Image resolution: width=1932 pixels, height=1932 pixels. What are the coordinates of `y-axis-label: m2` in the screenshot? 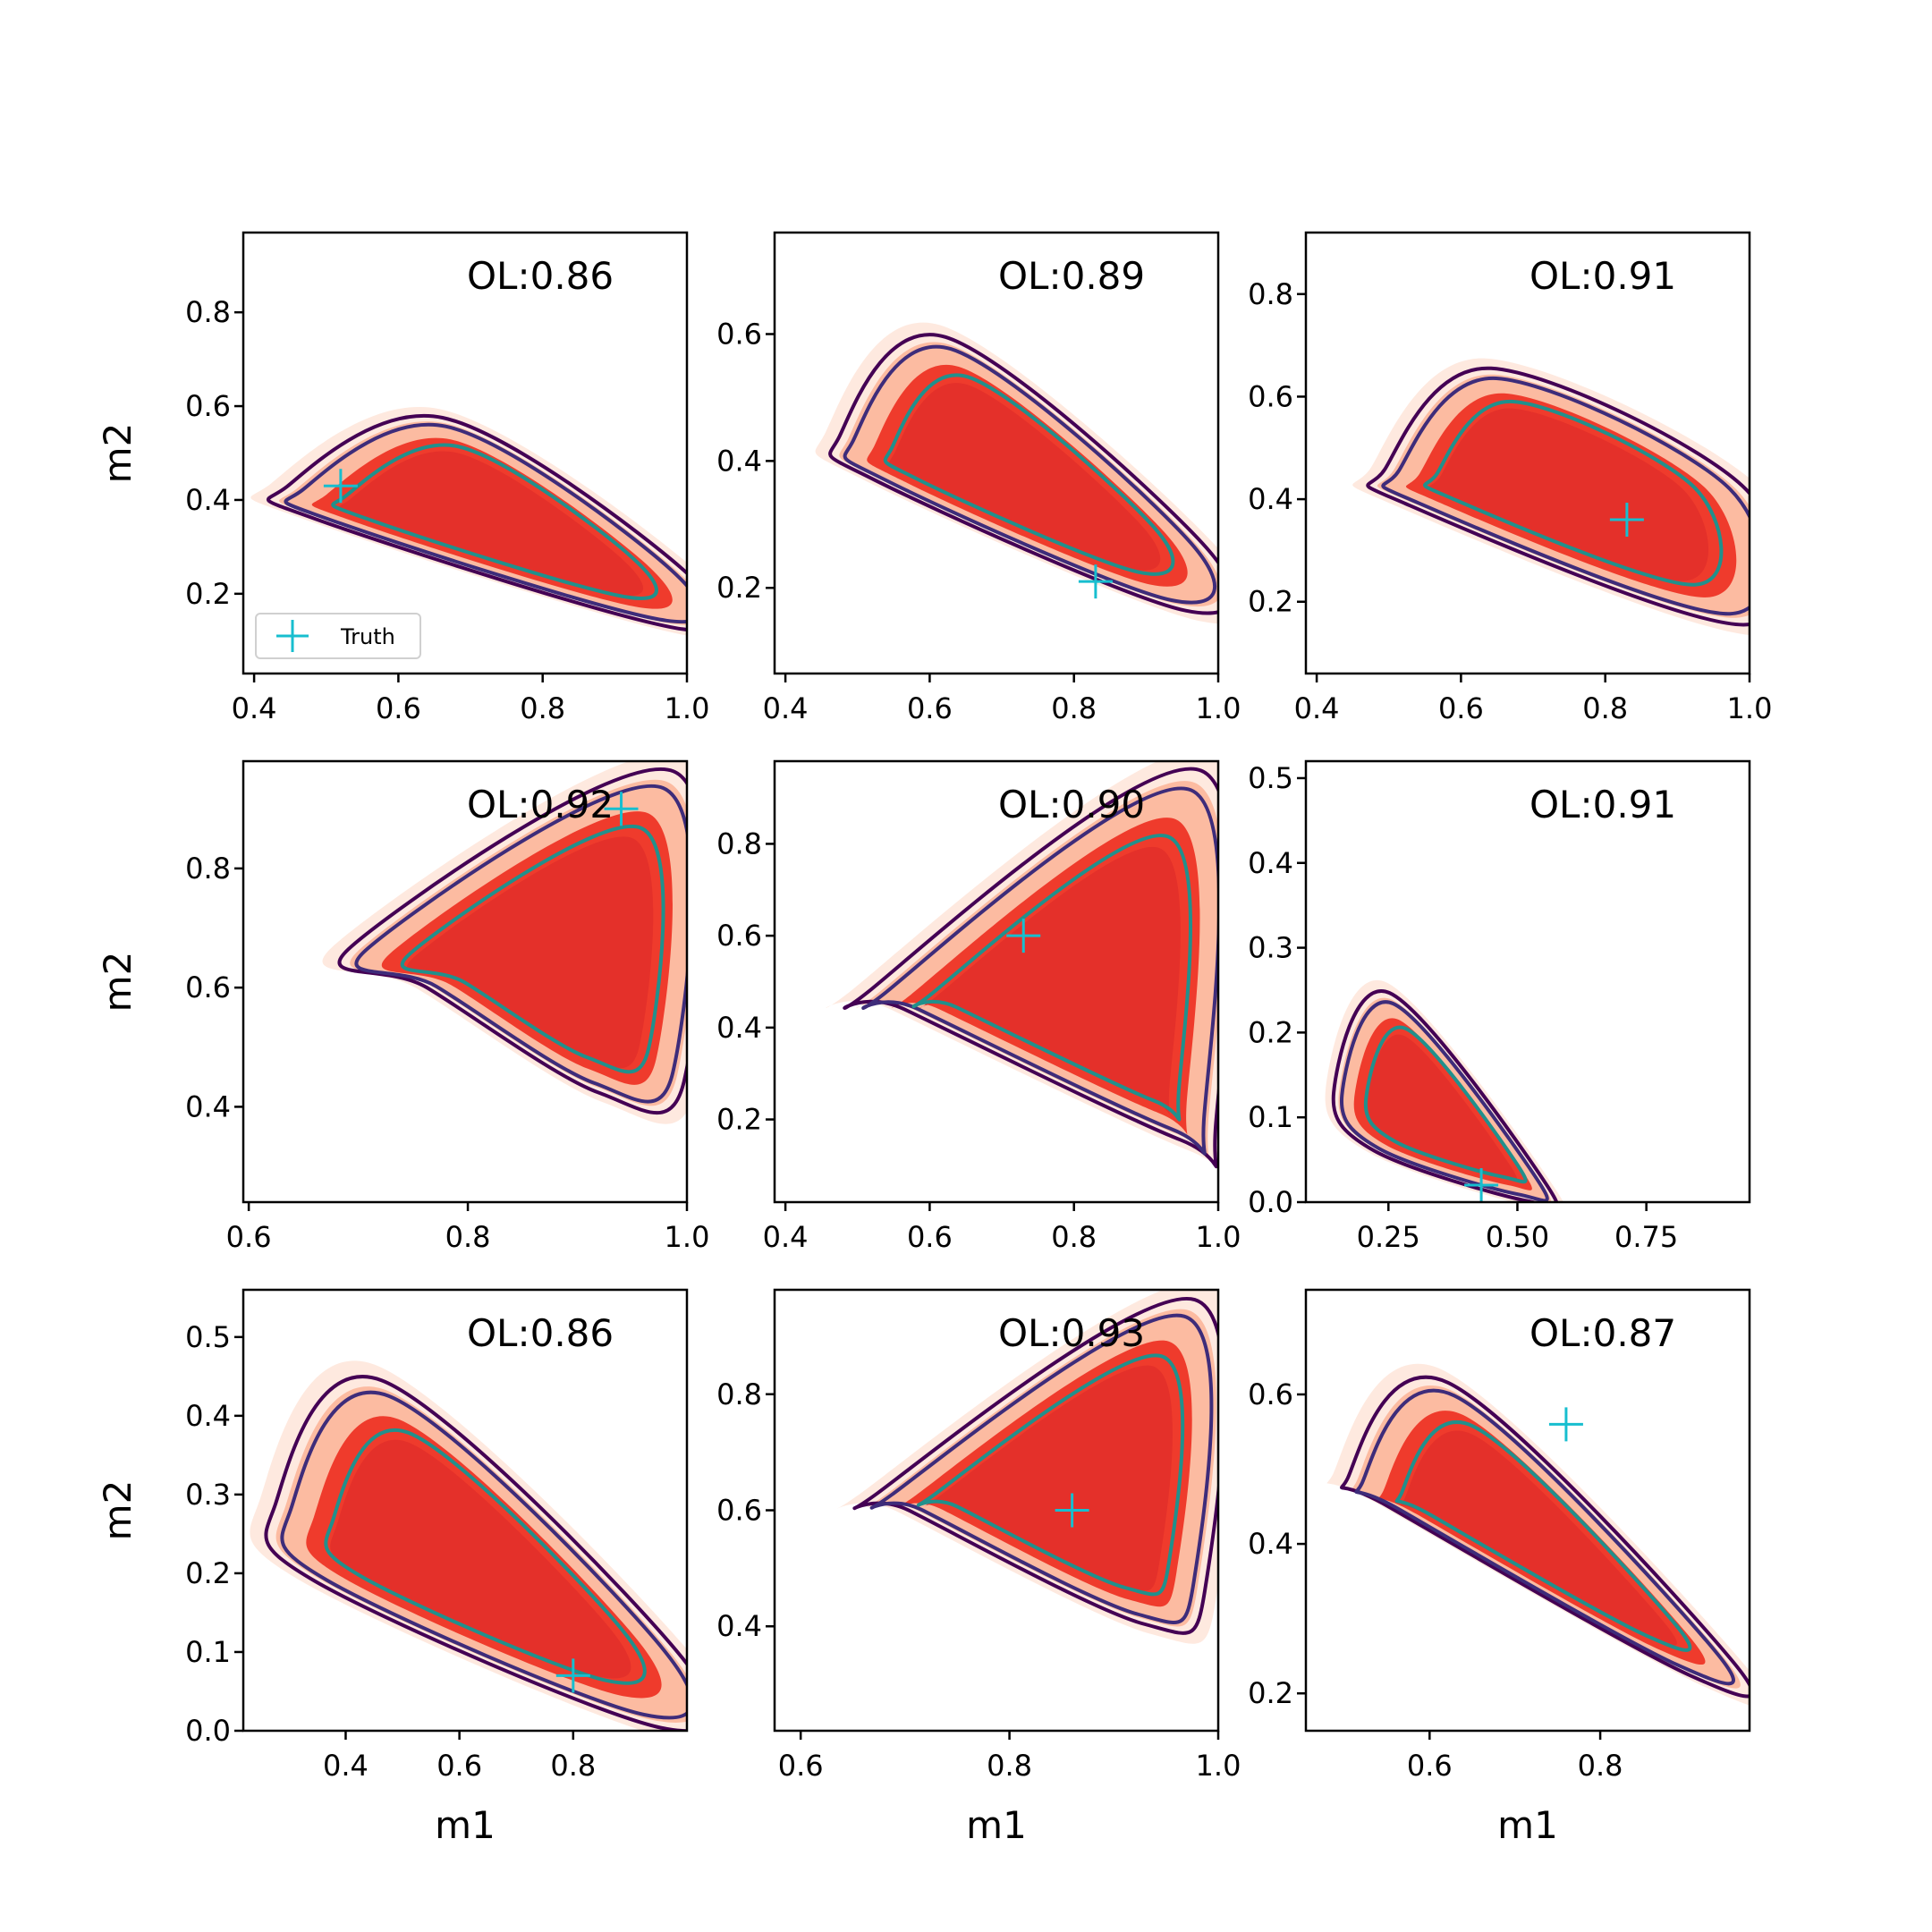 It's located at (118, 453).